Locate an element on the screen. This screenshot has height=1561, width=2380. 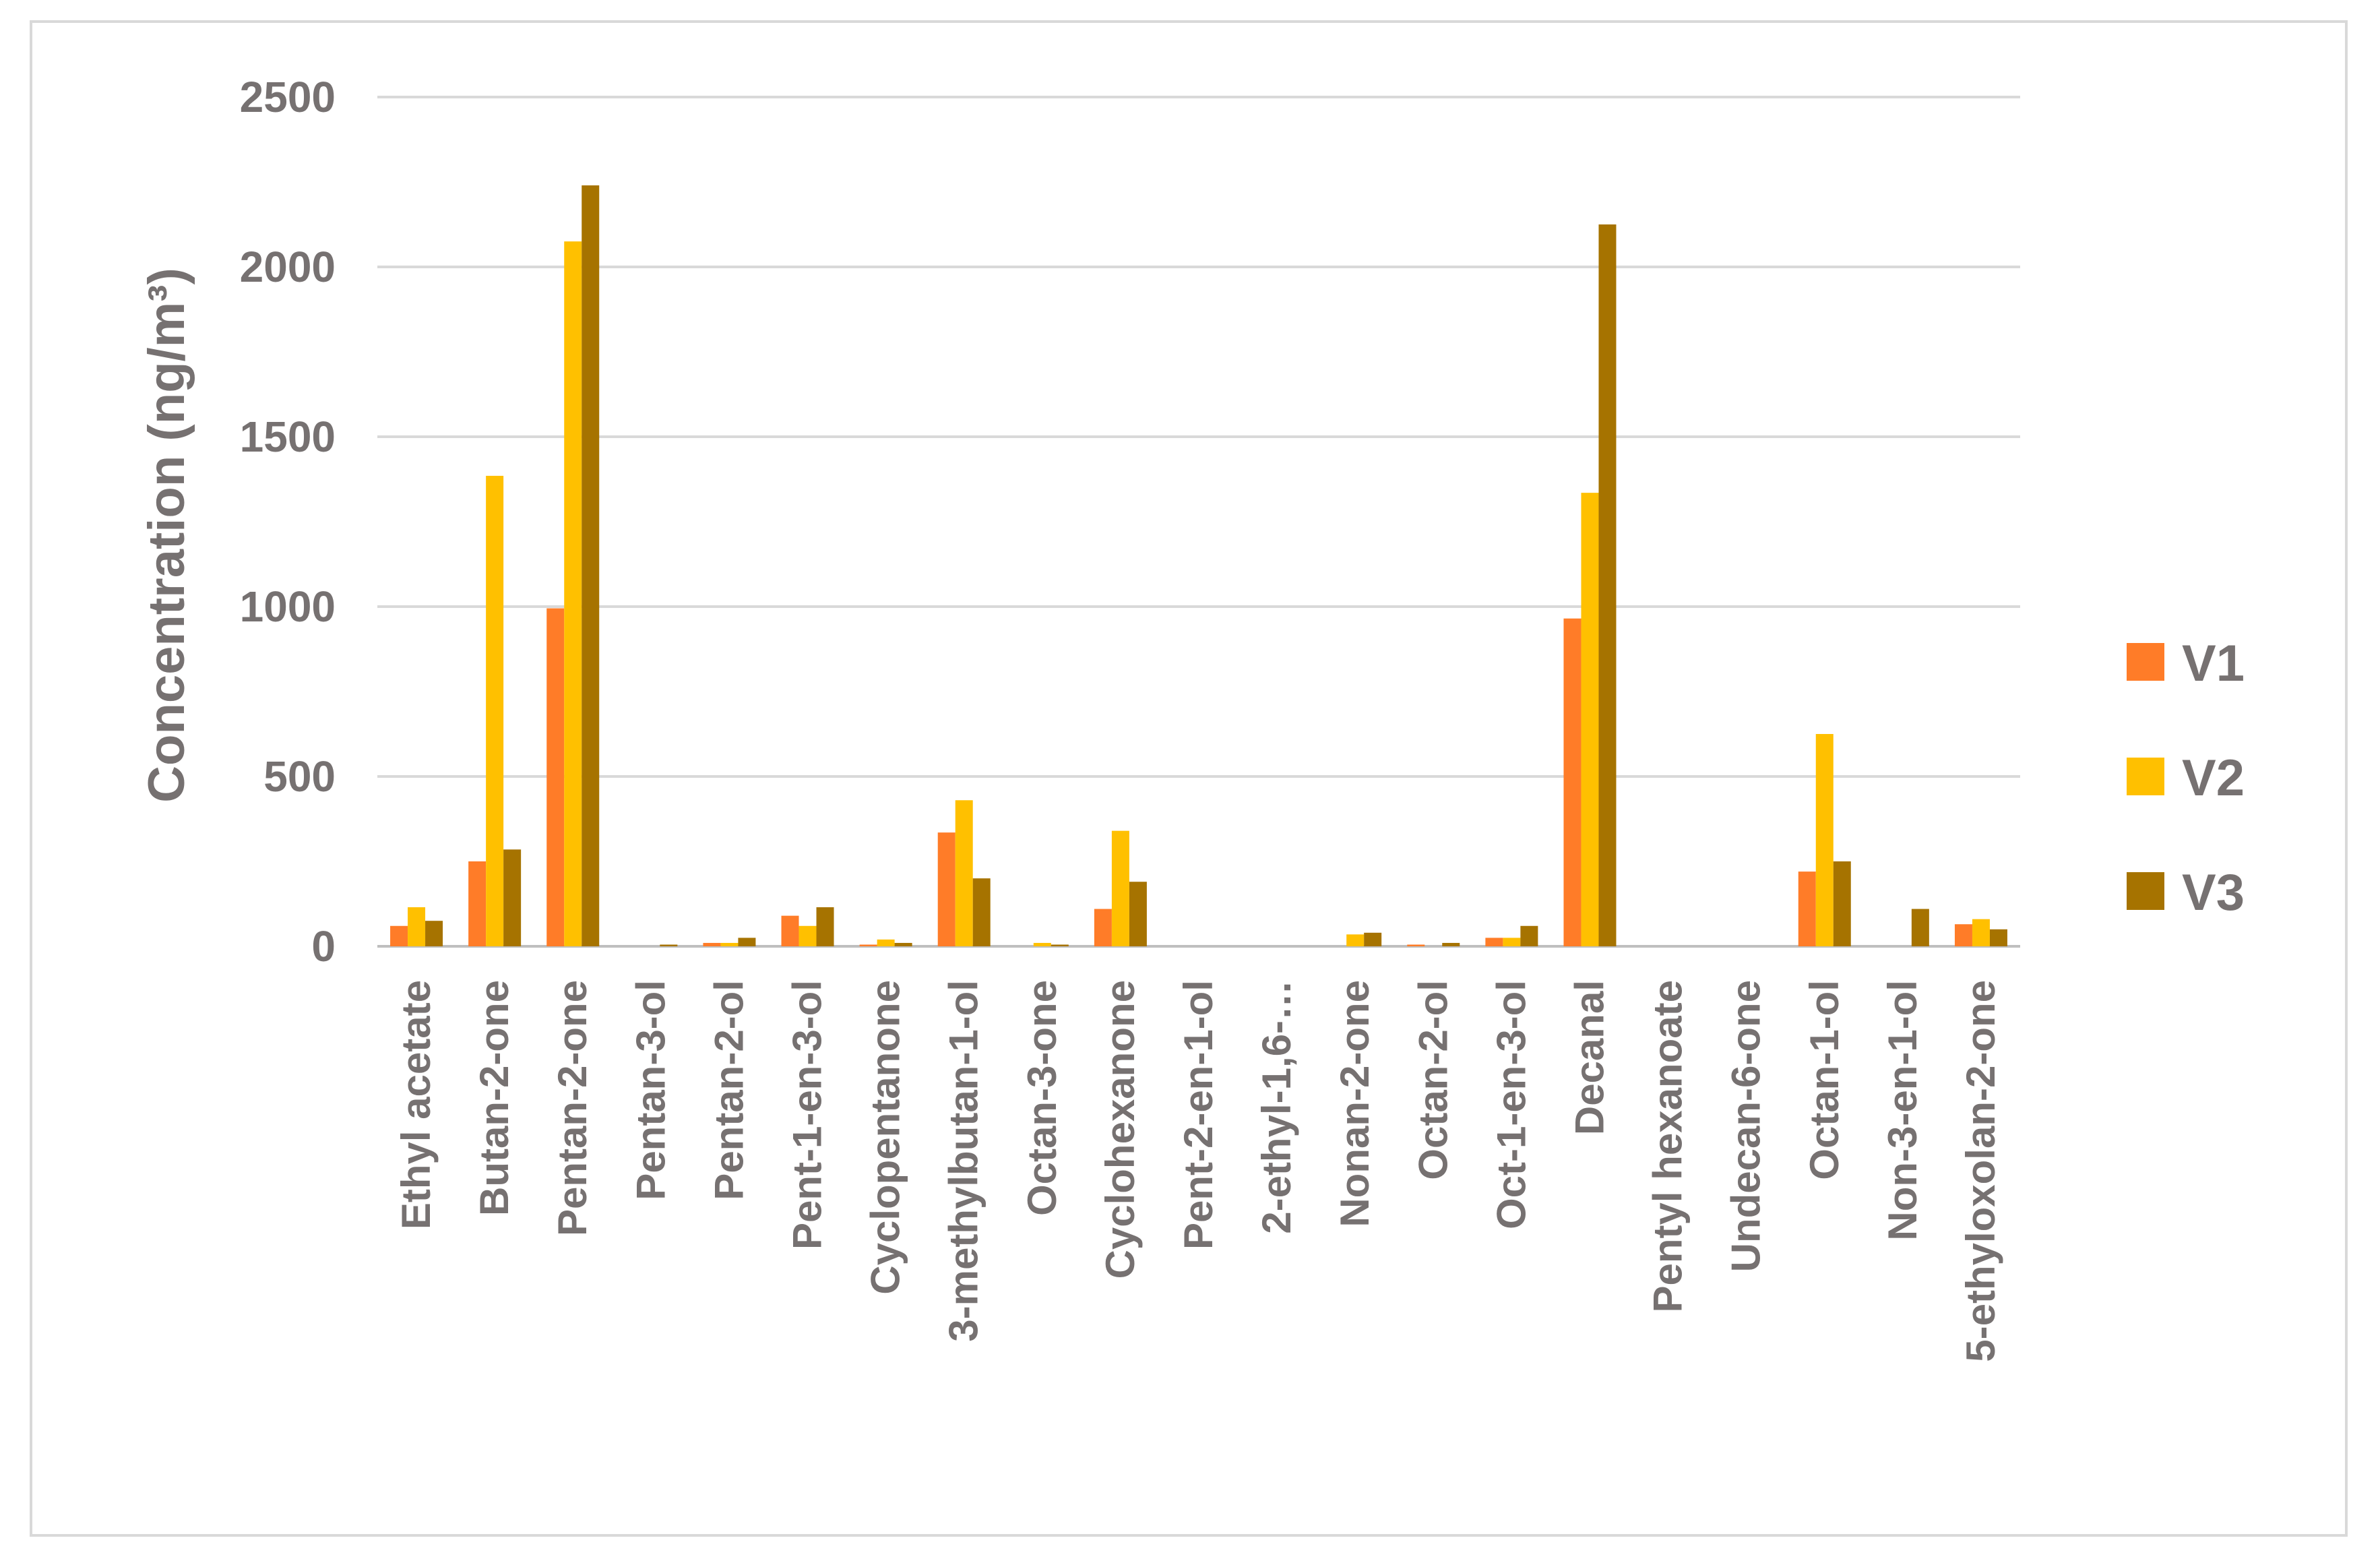
x-tick-label: Pentan-2-one is located at coordinates (572, 1108).